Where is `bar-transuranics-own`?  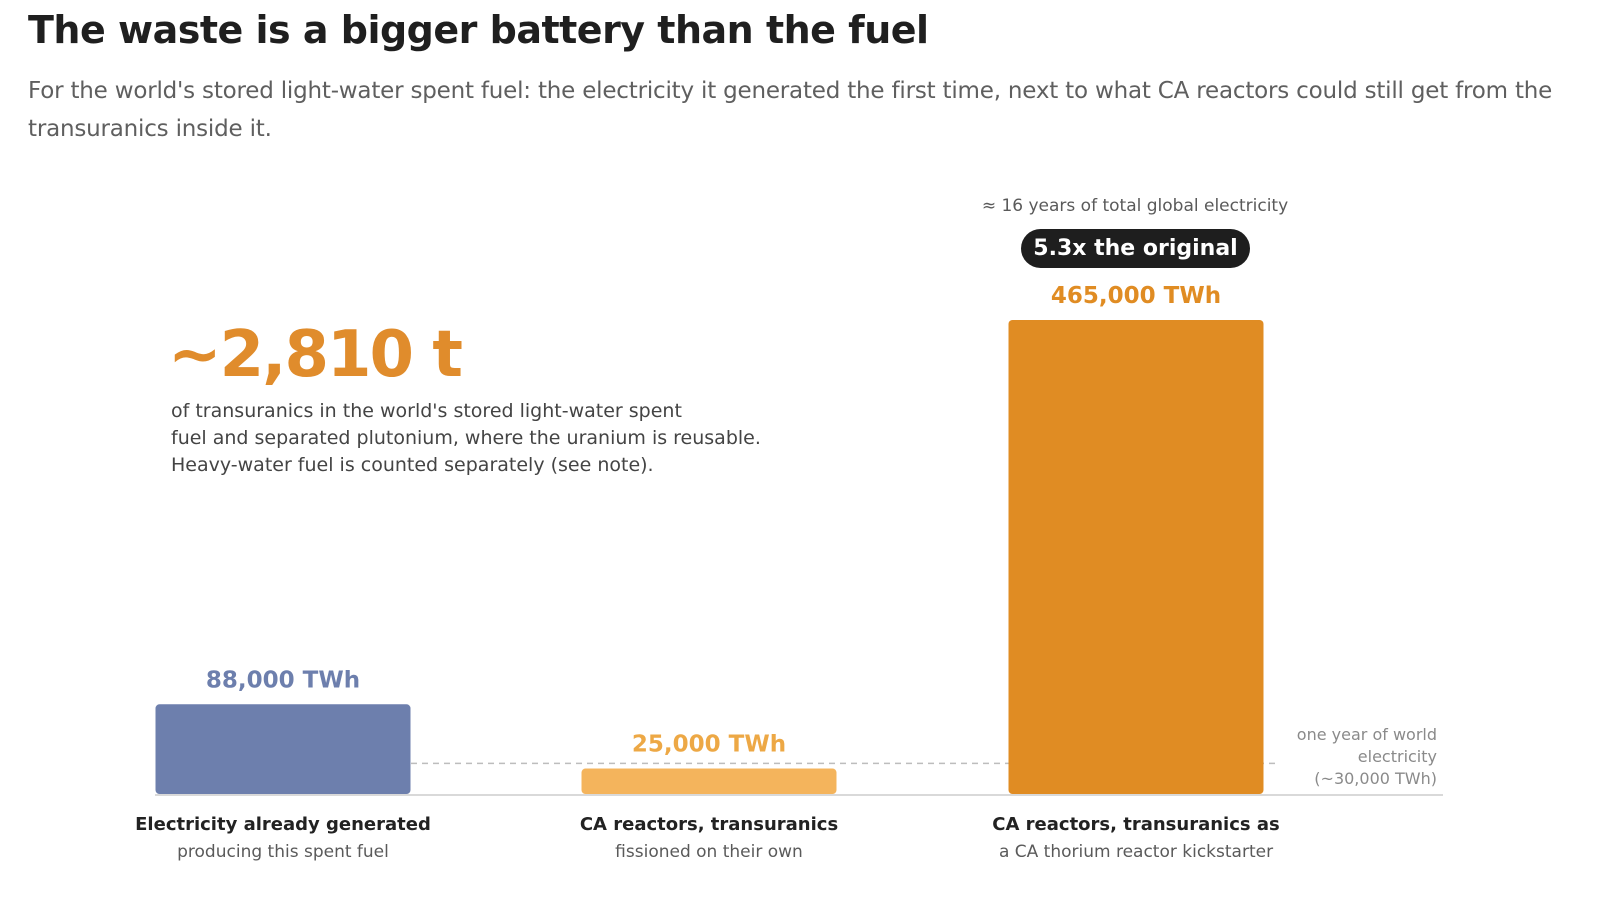
bar-transuranics-own is located at coordinates (709, 781).